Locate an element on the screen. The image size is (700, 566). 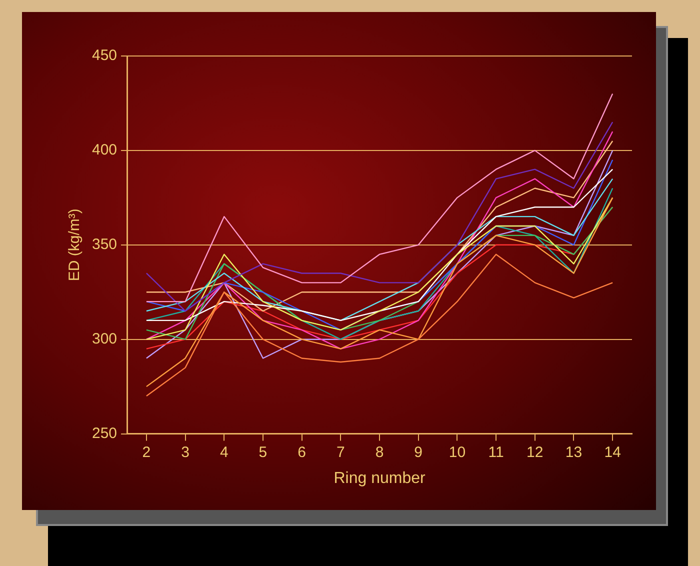
x-tick-label: 4 is located at coordinates (224, 452).